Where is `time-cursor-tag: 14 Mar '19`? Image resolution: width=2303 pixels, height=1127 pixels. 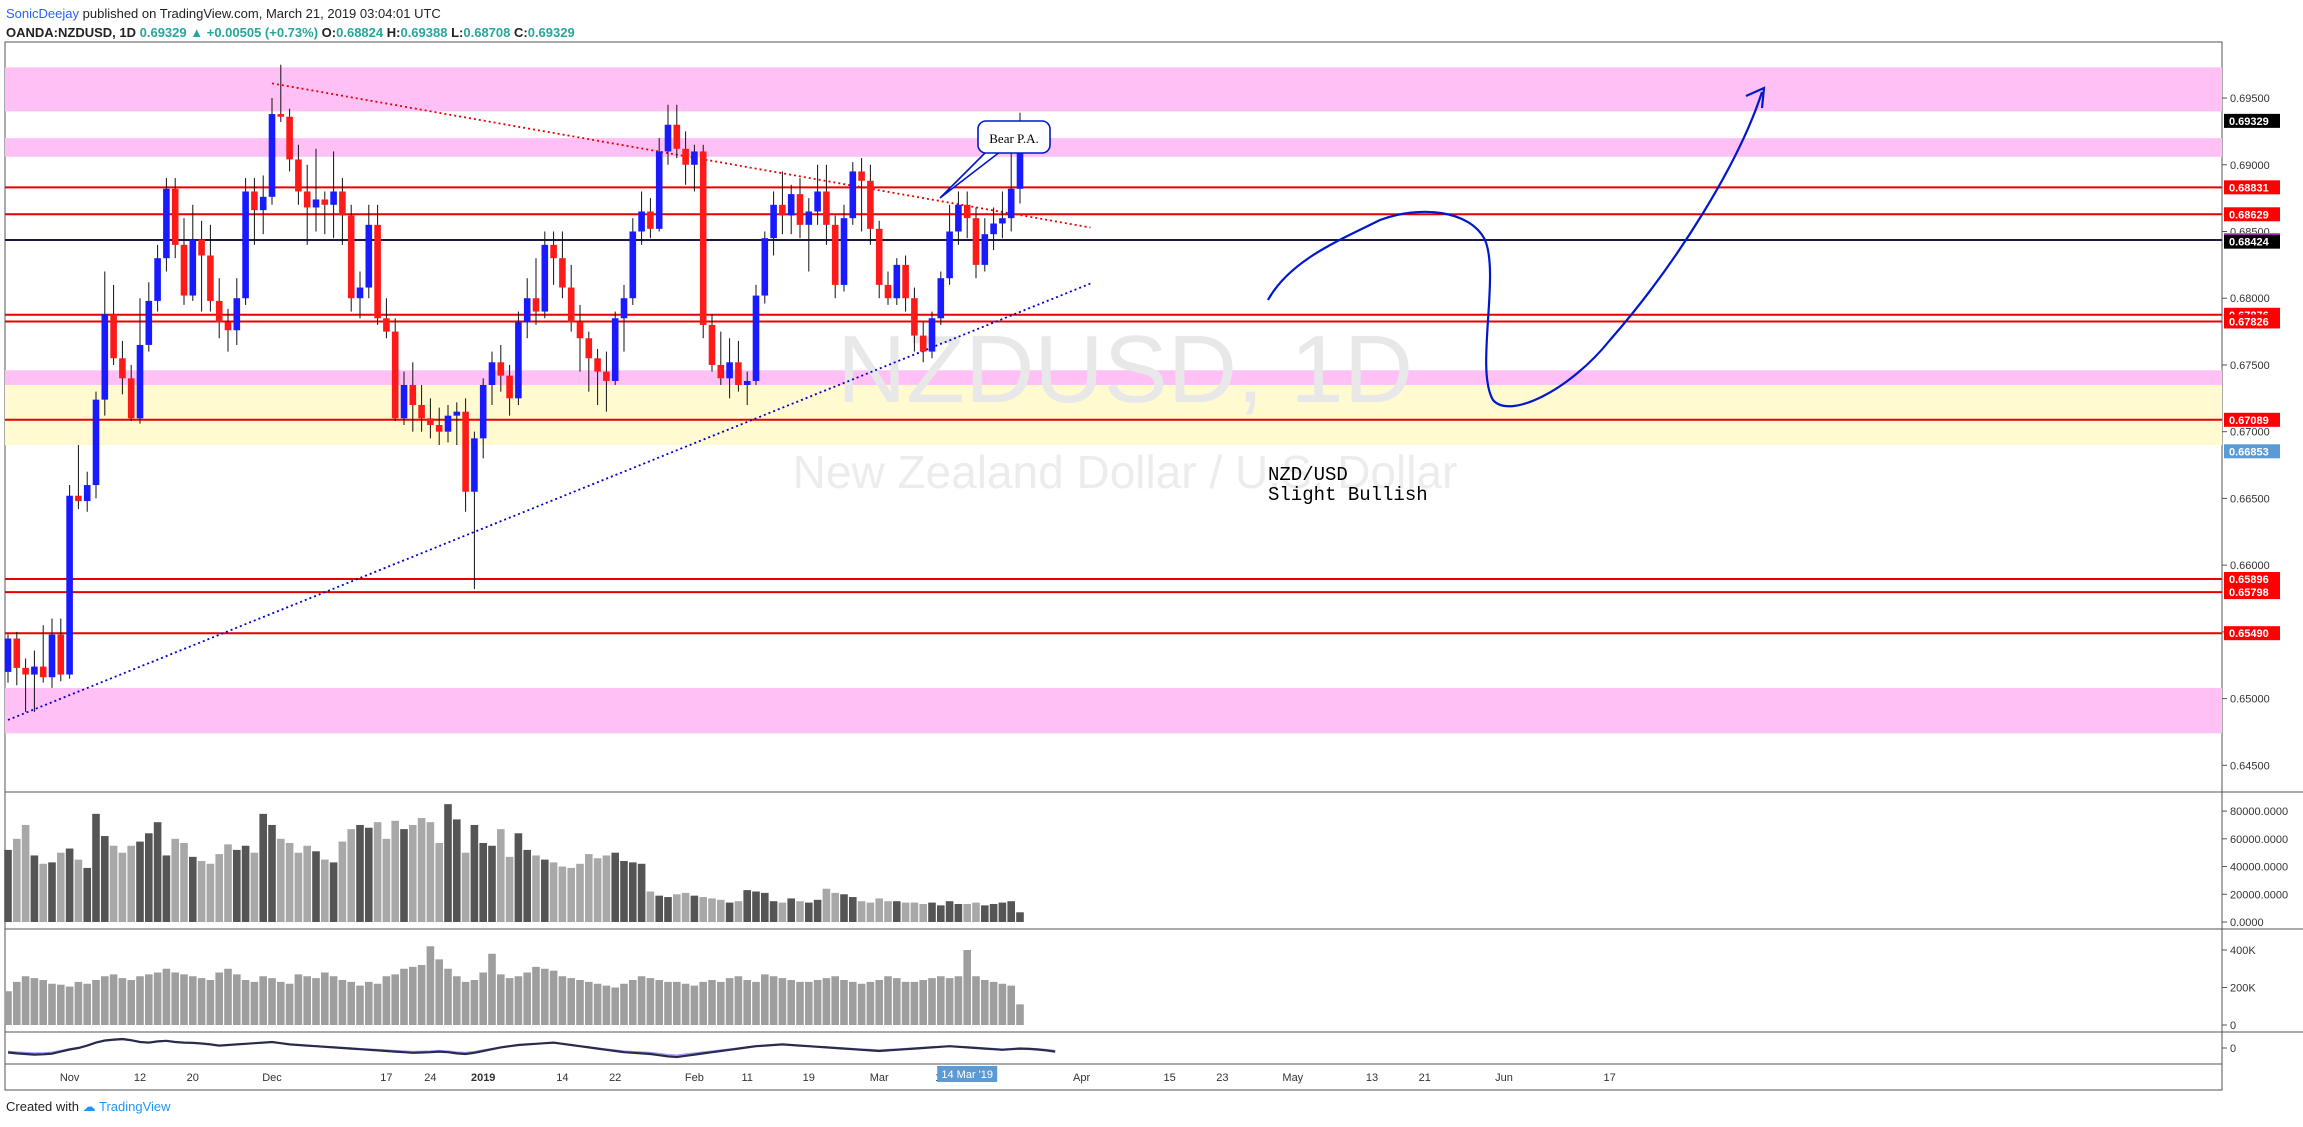 time-cursor-tag: 14 Mar '19 is located at coordinates (967, 1074).